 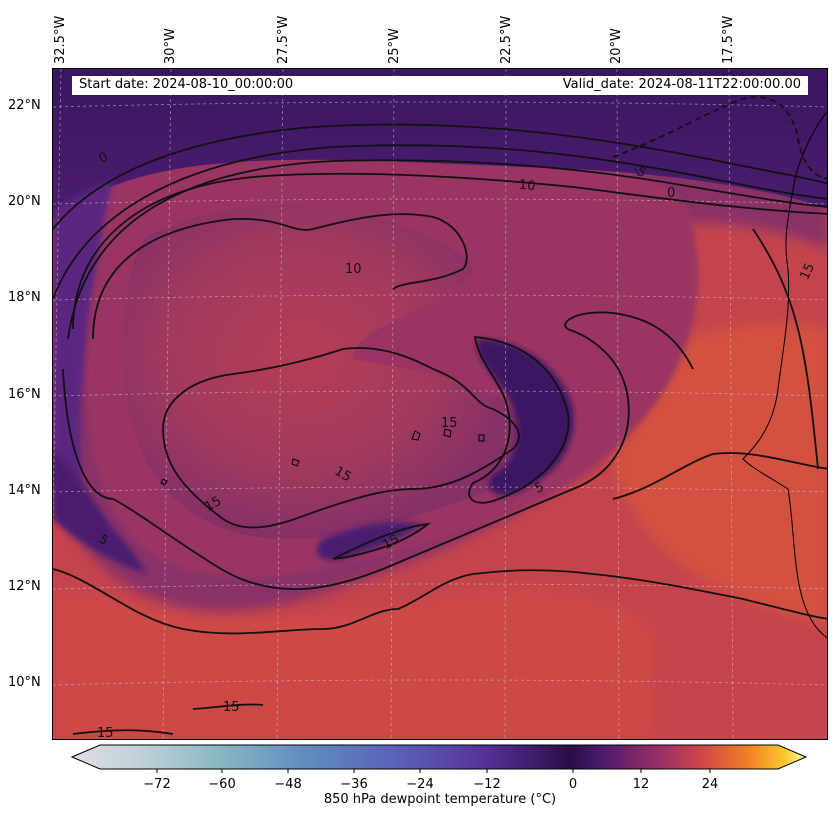 I want to click on lon-label-17-5w: 17.5°W, so click(x=728, y=39).